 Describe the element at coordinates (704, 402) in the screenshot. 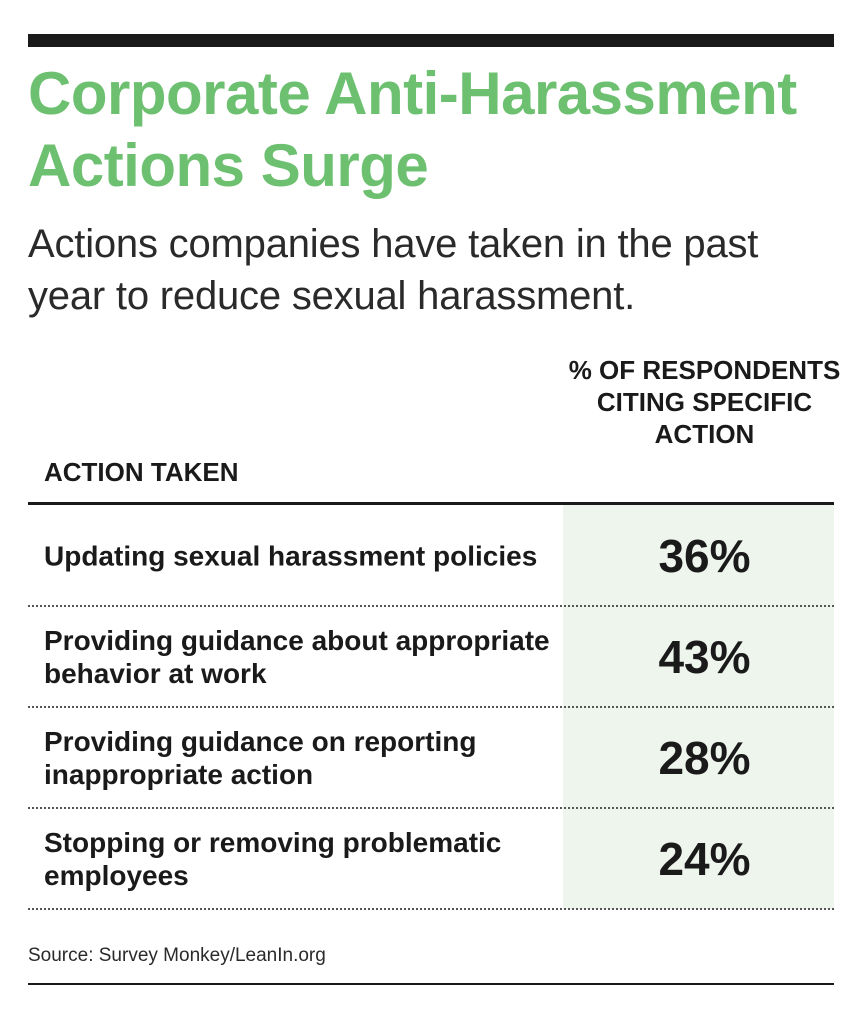

I see `column-header-percent: % OF RESPONDENTS CITING SPECIFIC ACTION` at that location.